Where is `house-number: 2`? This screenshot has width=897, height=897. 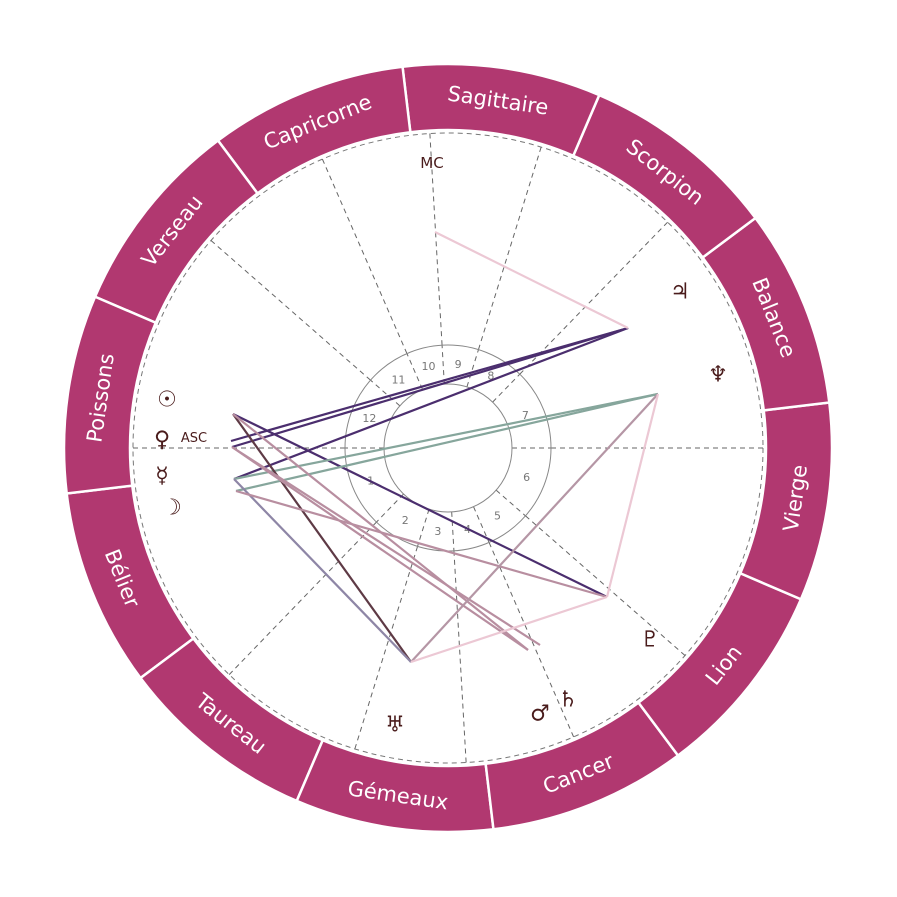 house-number: 2 is located at coordinates (405, 520).